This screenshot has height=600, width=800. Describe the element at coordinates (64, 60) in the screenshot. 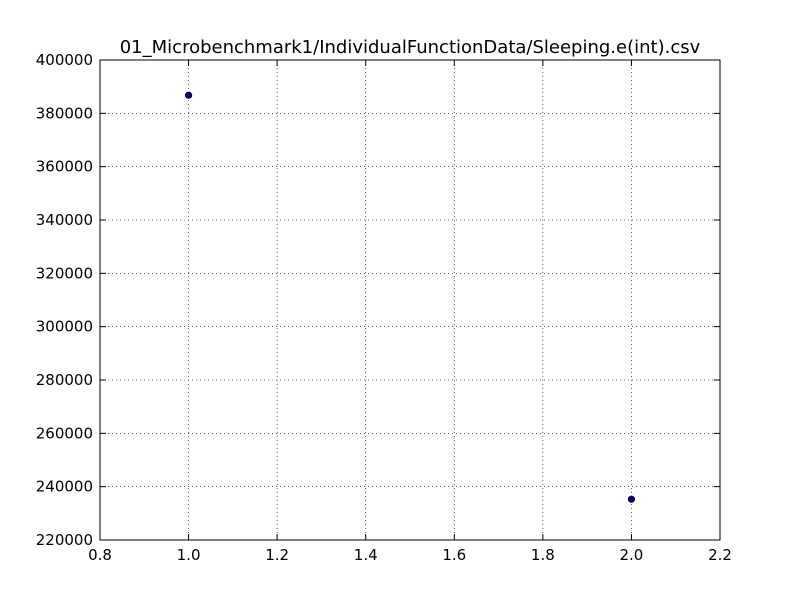

I see `y-tick-label: 400000` at that location.